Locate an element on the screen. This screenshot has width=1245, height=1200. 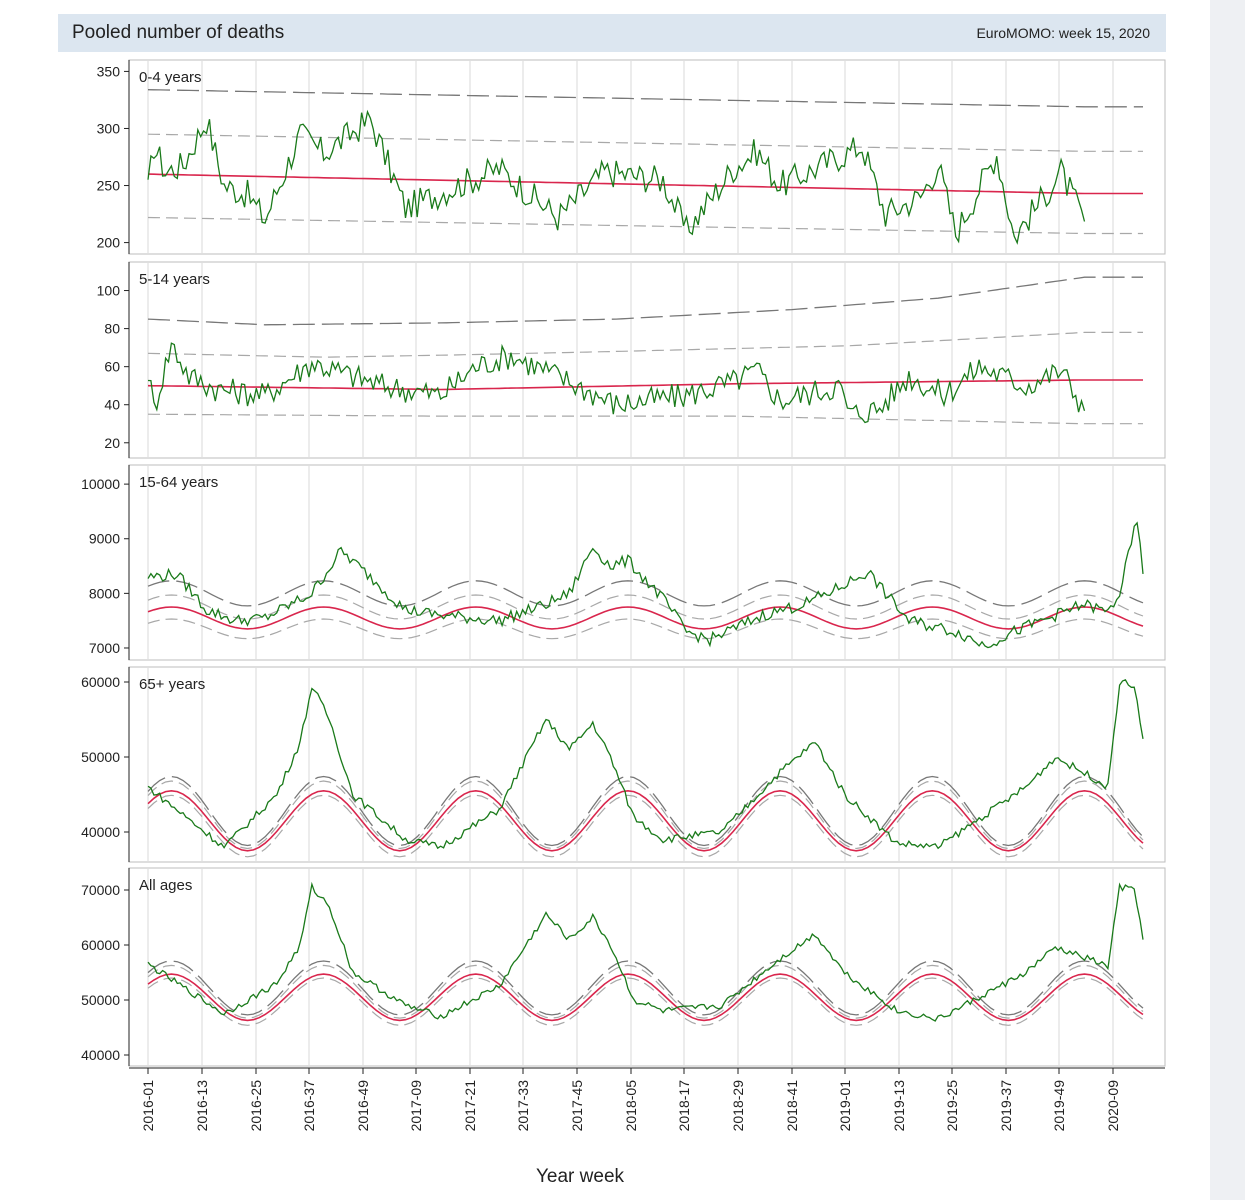
y-tick-label: 60 is located at coordinates (112, 367).